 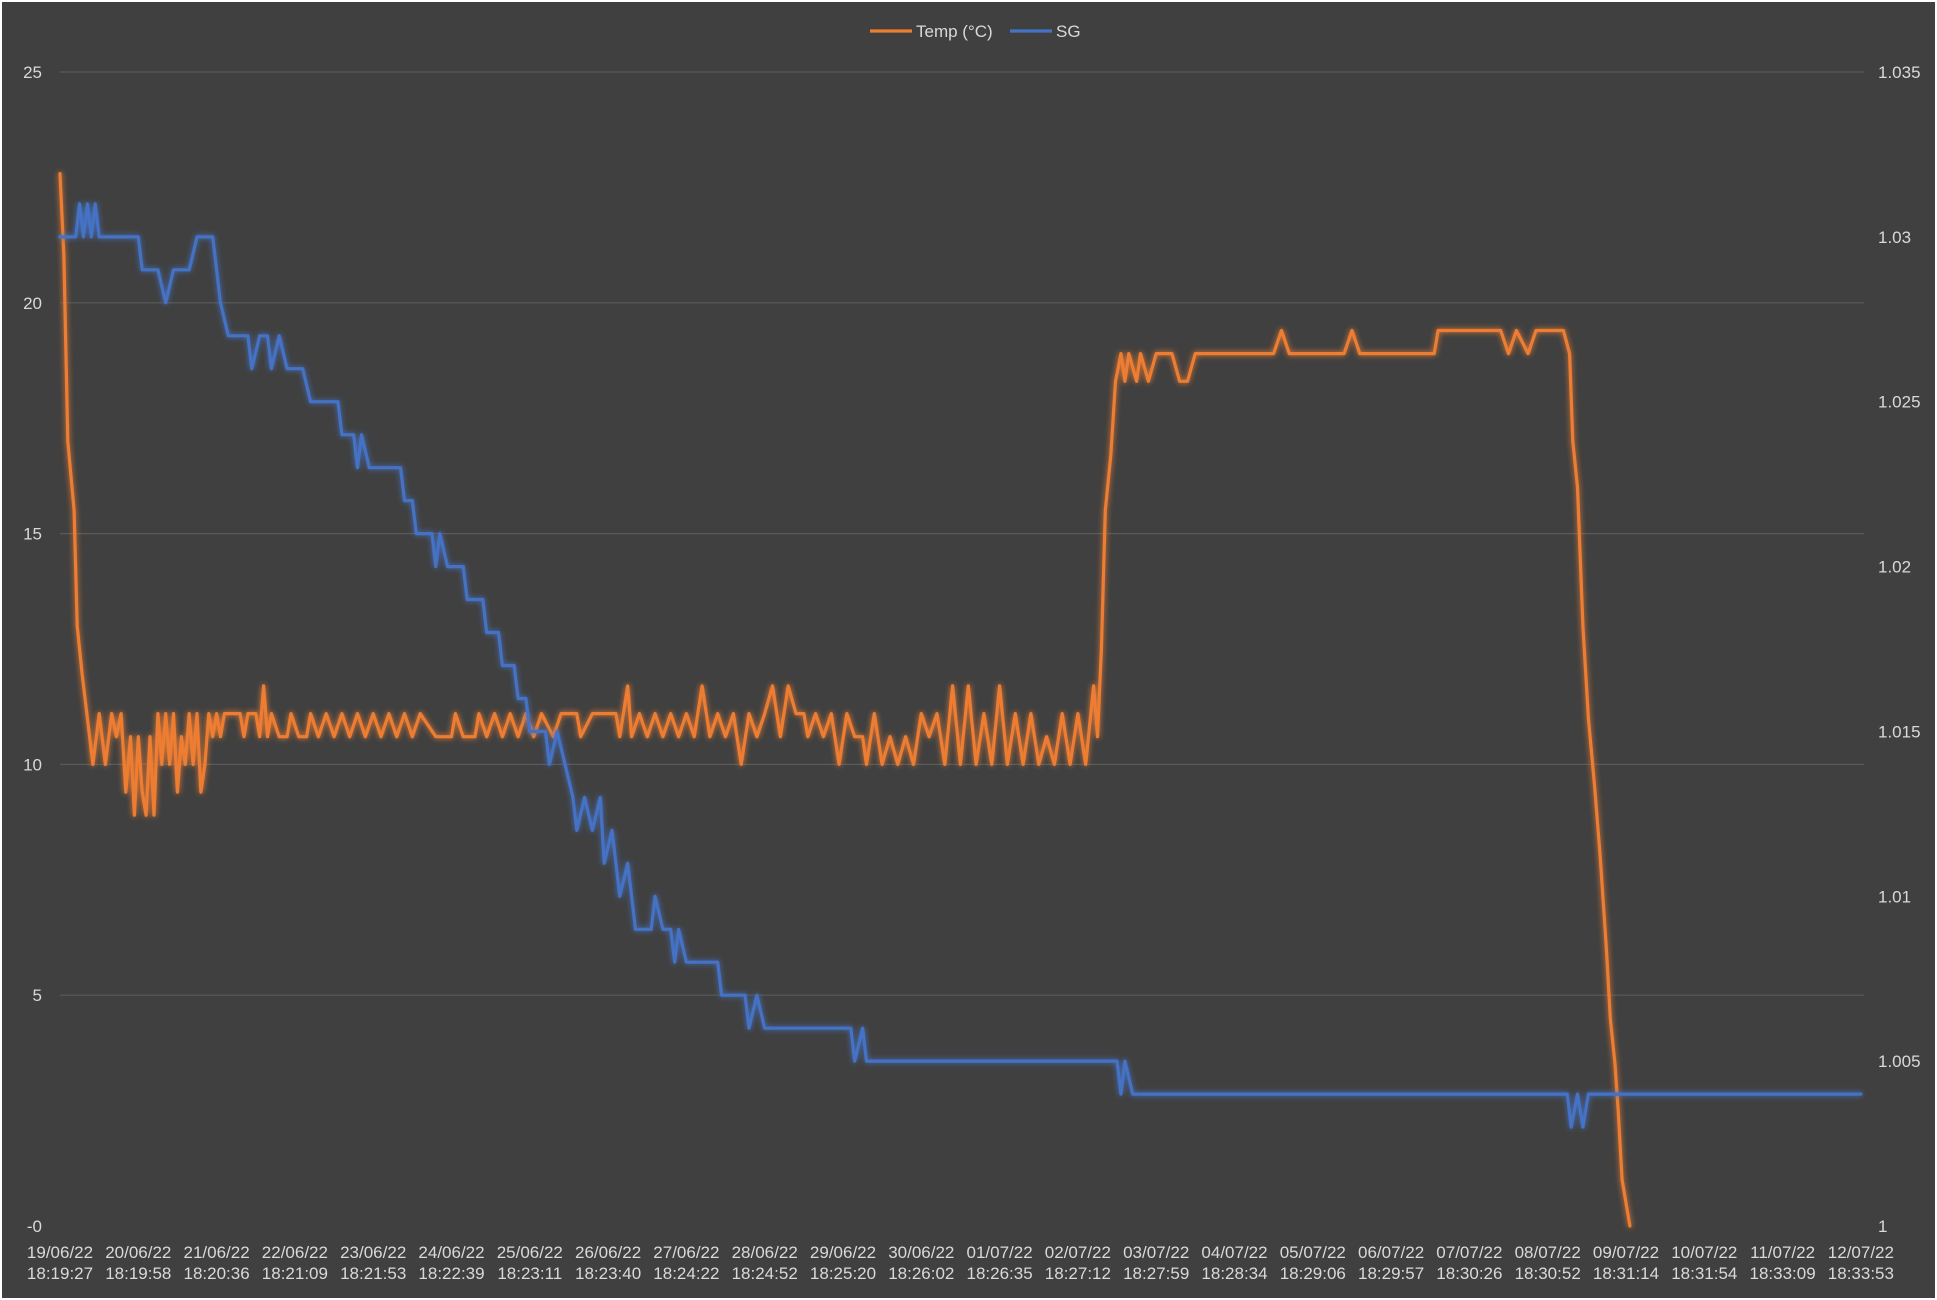 What do you see at coordinates (843, 1263) in the screenshot?
I see `x-tick-label: 29/06/22 18:25:20` at bounding box center [843, 1263].